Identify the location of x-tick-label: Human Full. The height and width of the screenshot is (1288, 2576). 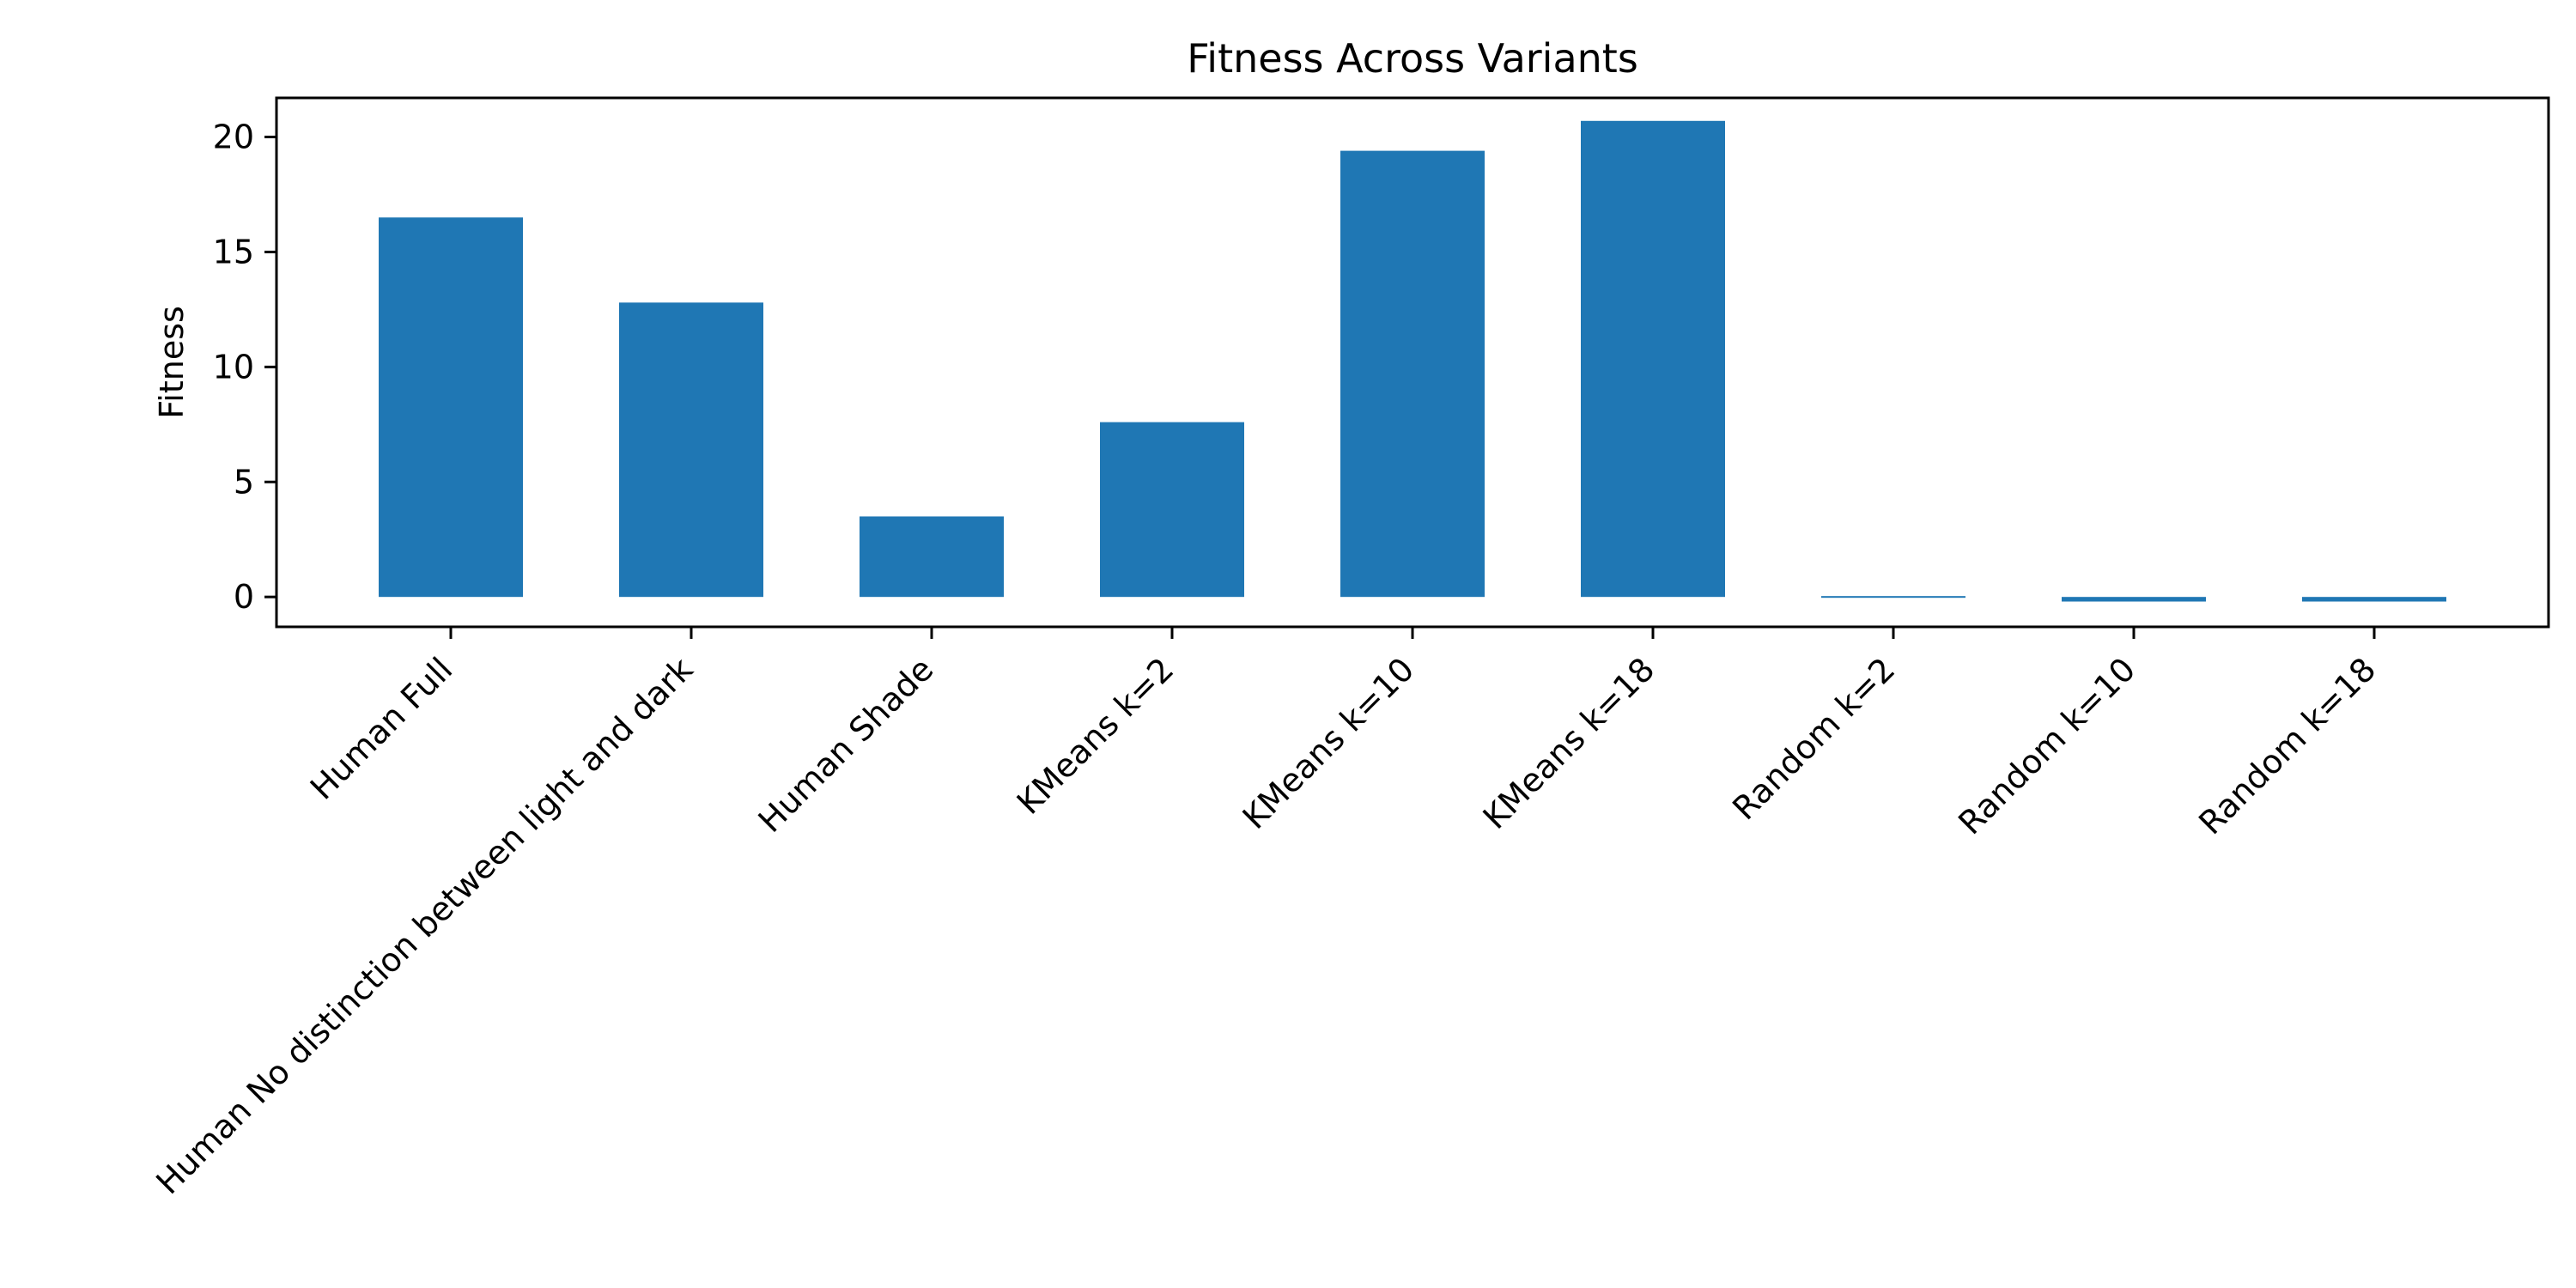
(381, 728).